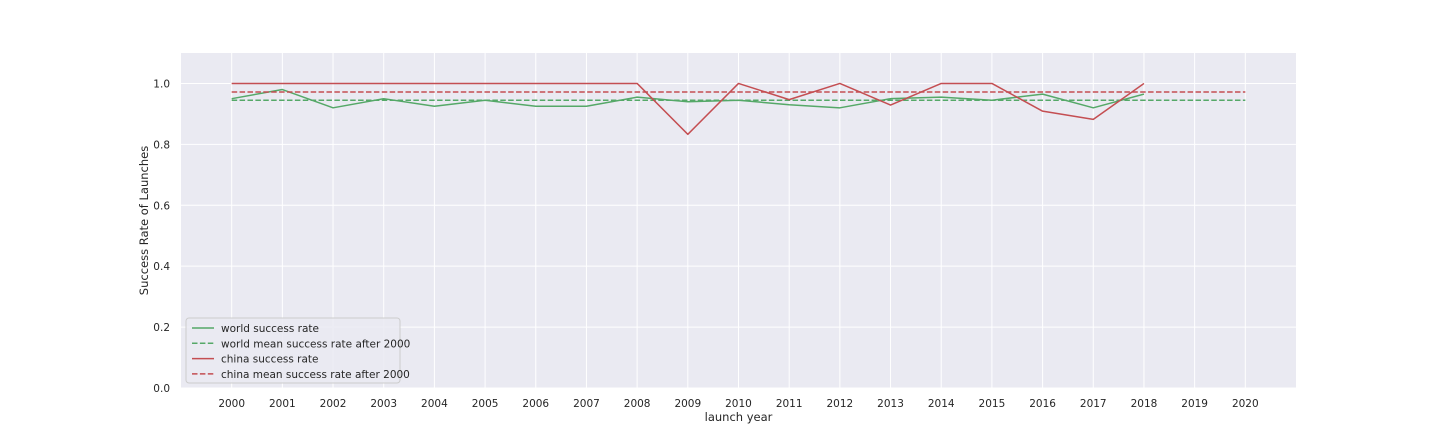 The width and height of the screenshot is (1440, 448). What do you see at coordinates (839, 404) in the screenshot?
I see `x-tick-label: 2012` at bounding box center [839, 404].